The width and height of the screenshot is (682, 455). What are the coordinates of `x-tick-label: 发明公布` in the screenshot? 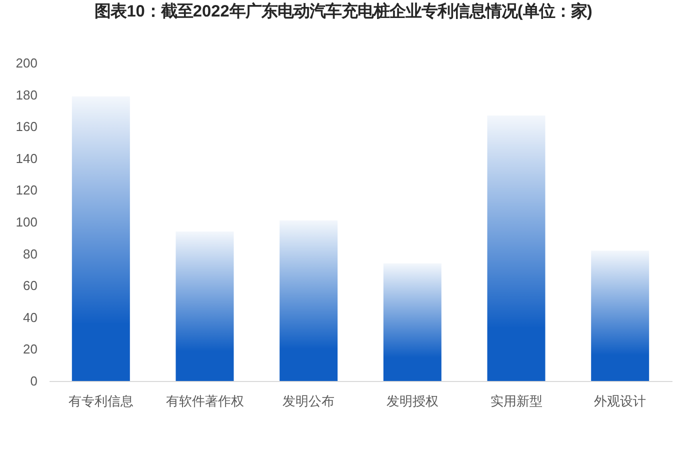 It's located at (308, 401).